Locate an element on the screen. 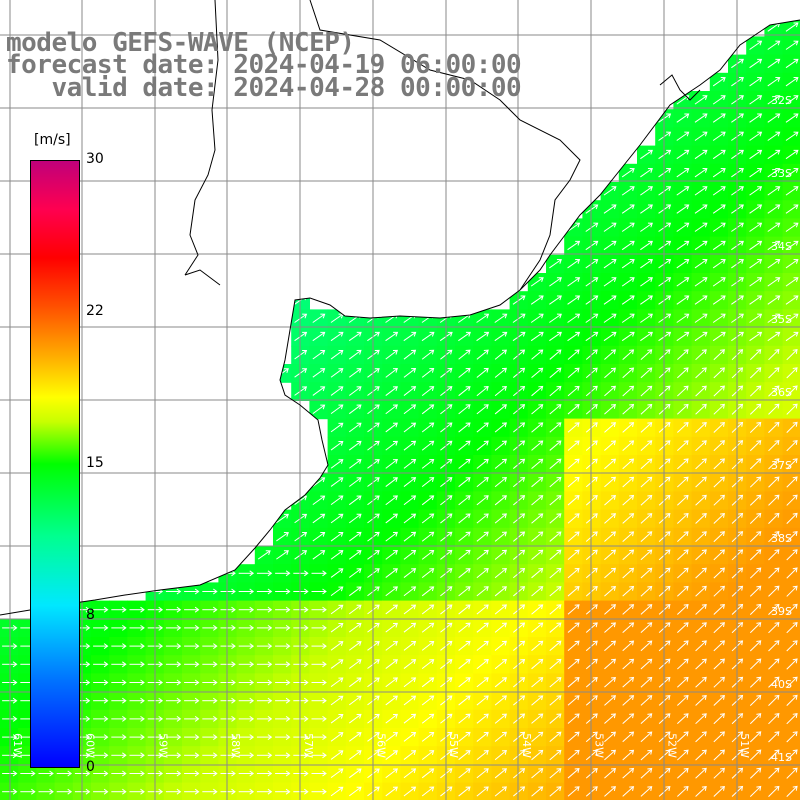  lon-label: 55W is located at coordinates (453, 745).